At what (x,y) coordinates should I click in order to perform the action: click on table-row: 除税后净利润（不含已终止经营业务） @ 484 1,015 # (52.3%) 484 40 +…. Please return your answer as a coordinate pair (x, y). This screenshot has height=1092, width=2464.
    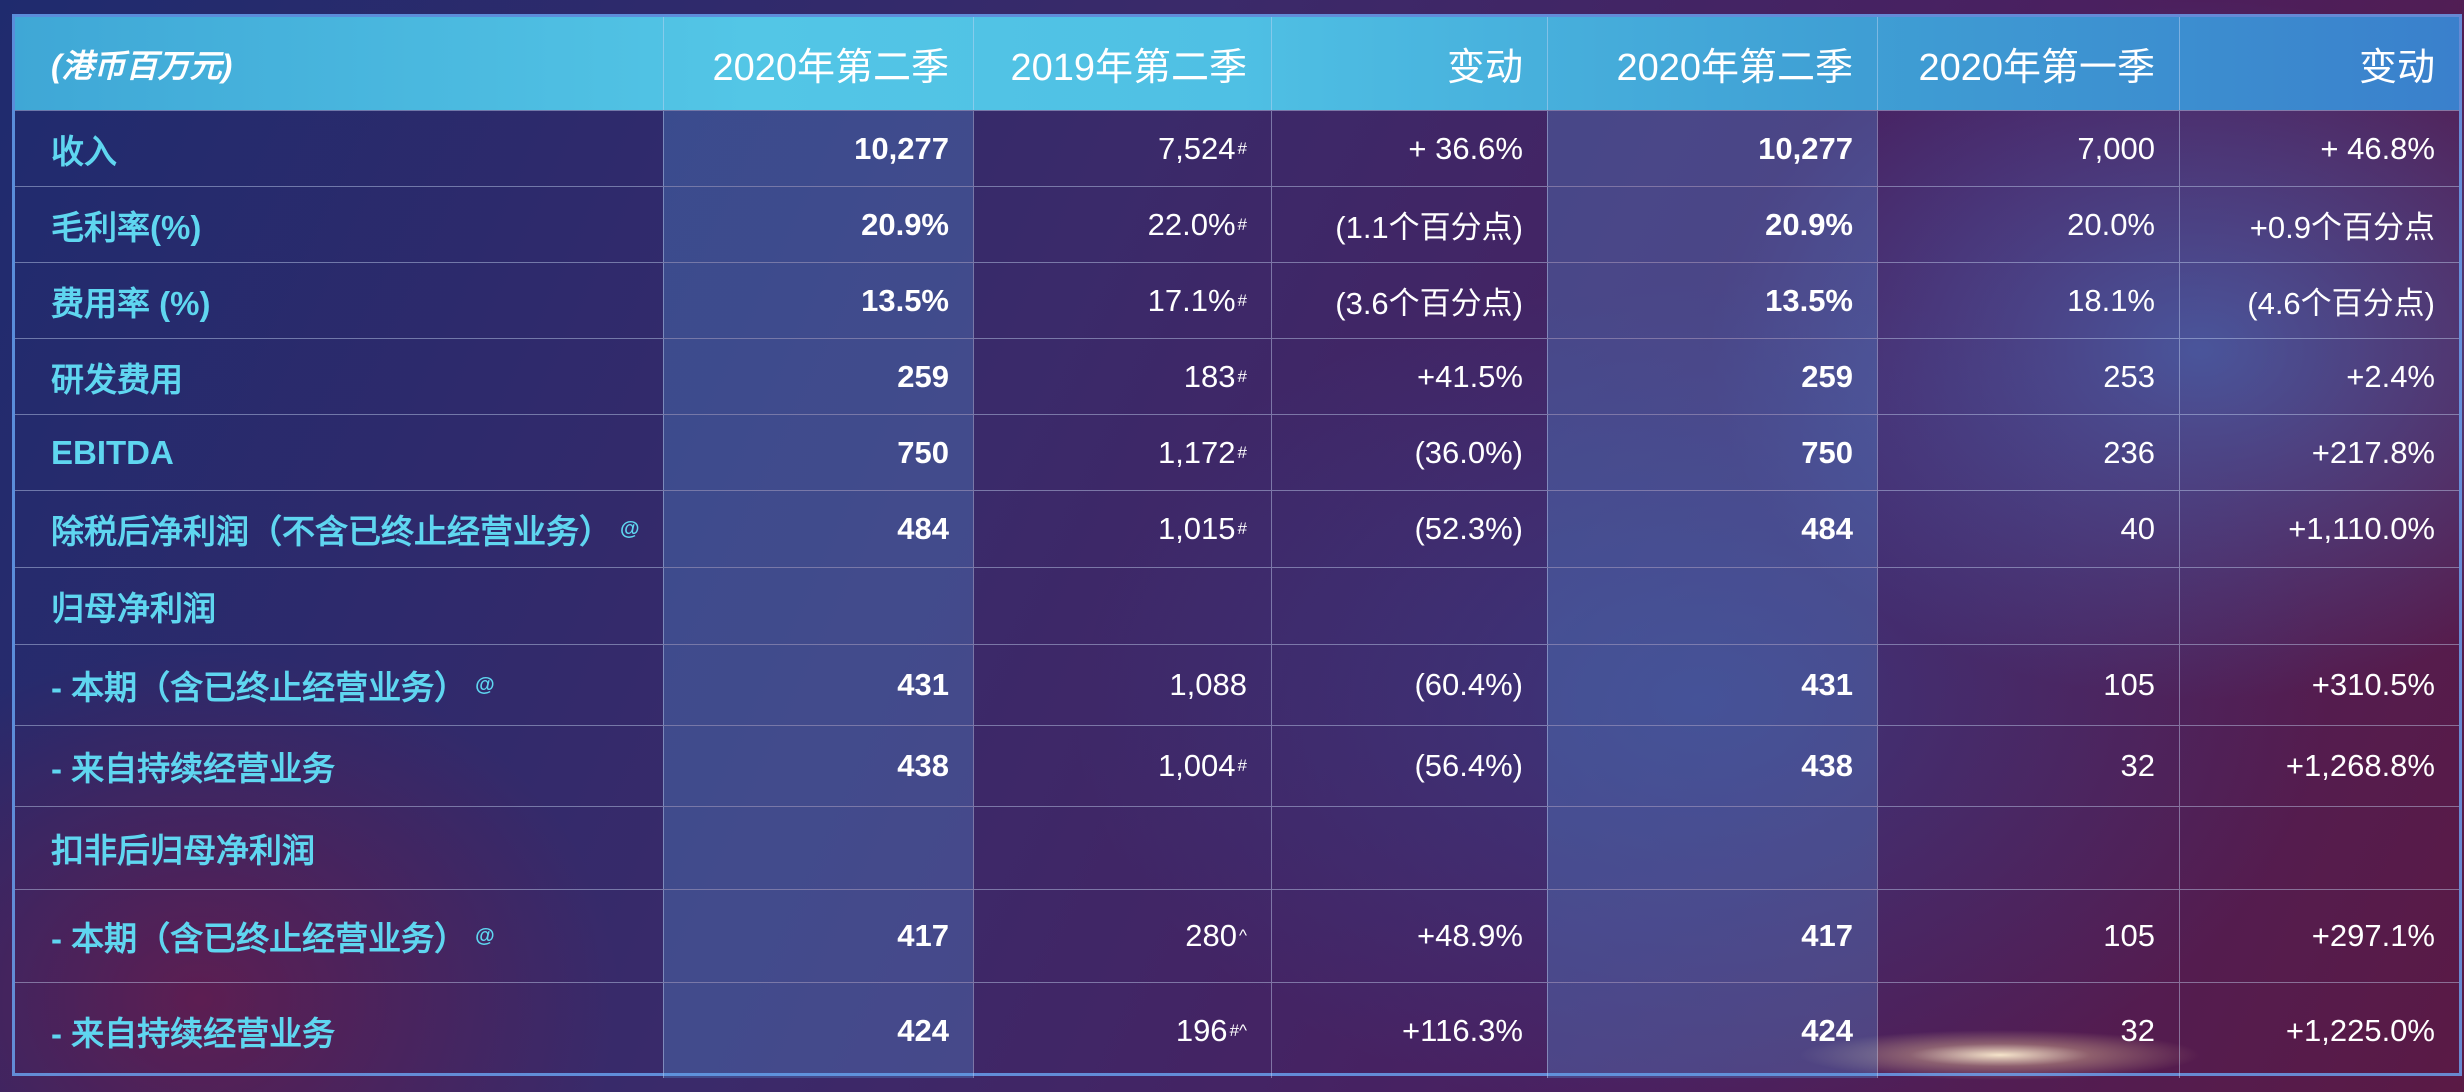
    Looking at the image, I should click on (1237, 528).